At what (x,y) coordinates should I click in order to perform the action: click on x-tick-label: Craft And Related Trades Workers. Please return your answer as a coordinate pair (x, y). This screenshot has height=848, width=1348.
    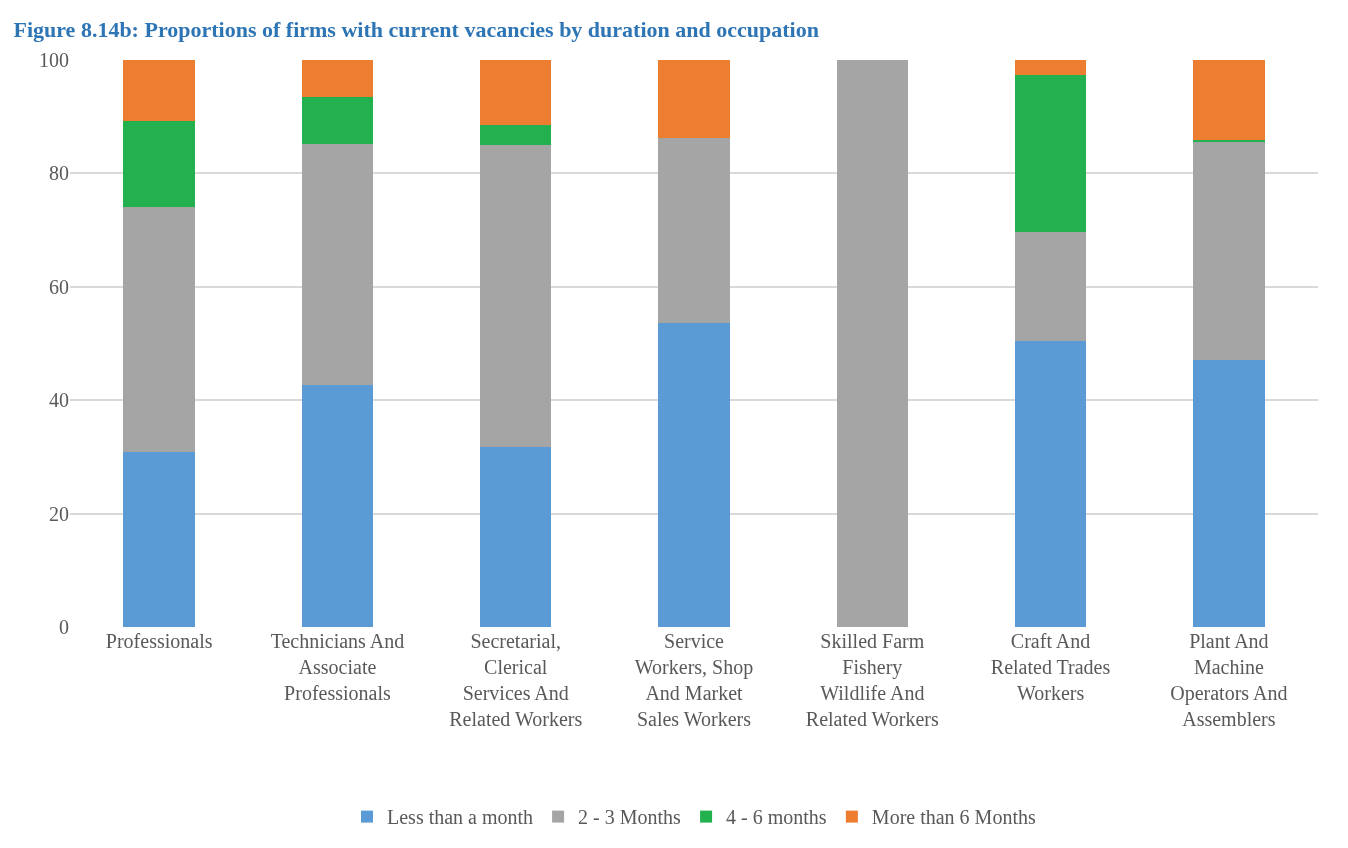
    Looking at the image, I should click on (1050, 667).